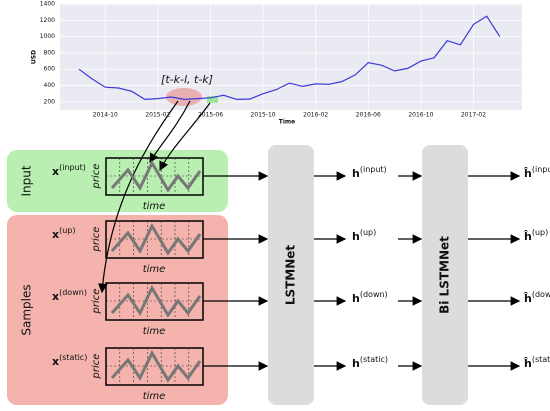 Image resolution: width=550 pixels, height=411 pixels. I want to click on variable-label: ĥ(static), so click(536, 363).